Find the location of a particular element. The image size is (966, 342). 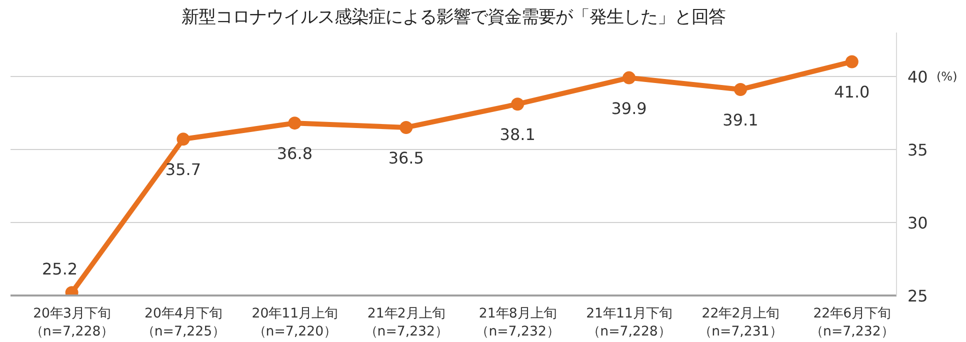

data-label: 39.1 is located at coordinates (740, 120).